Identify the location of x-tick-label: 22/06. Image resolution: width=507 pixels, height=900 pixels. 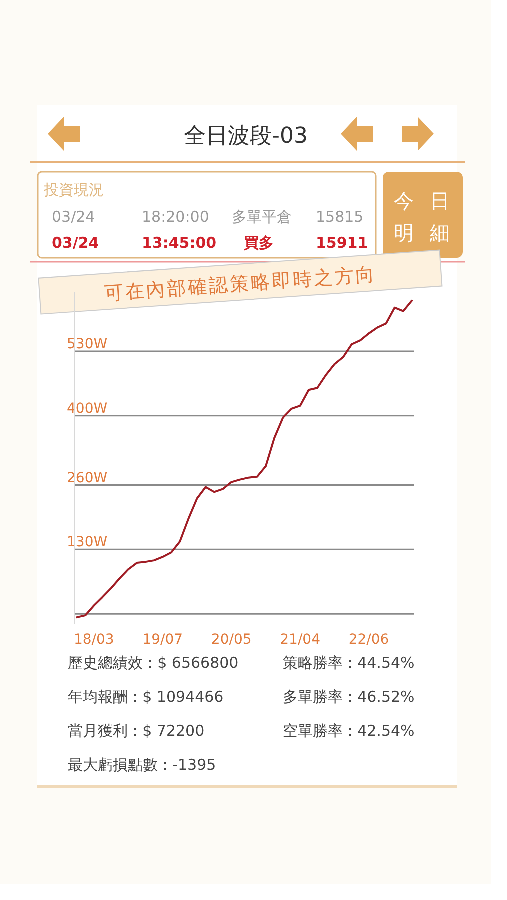
(369, 640).